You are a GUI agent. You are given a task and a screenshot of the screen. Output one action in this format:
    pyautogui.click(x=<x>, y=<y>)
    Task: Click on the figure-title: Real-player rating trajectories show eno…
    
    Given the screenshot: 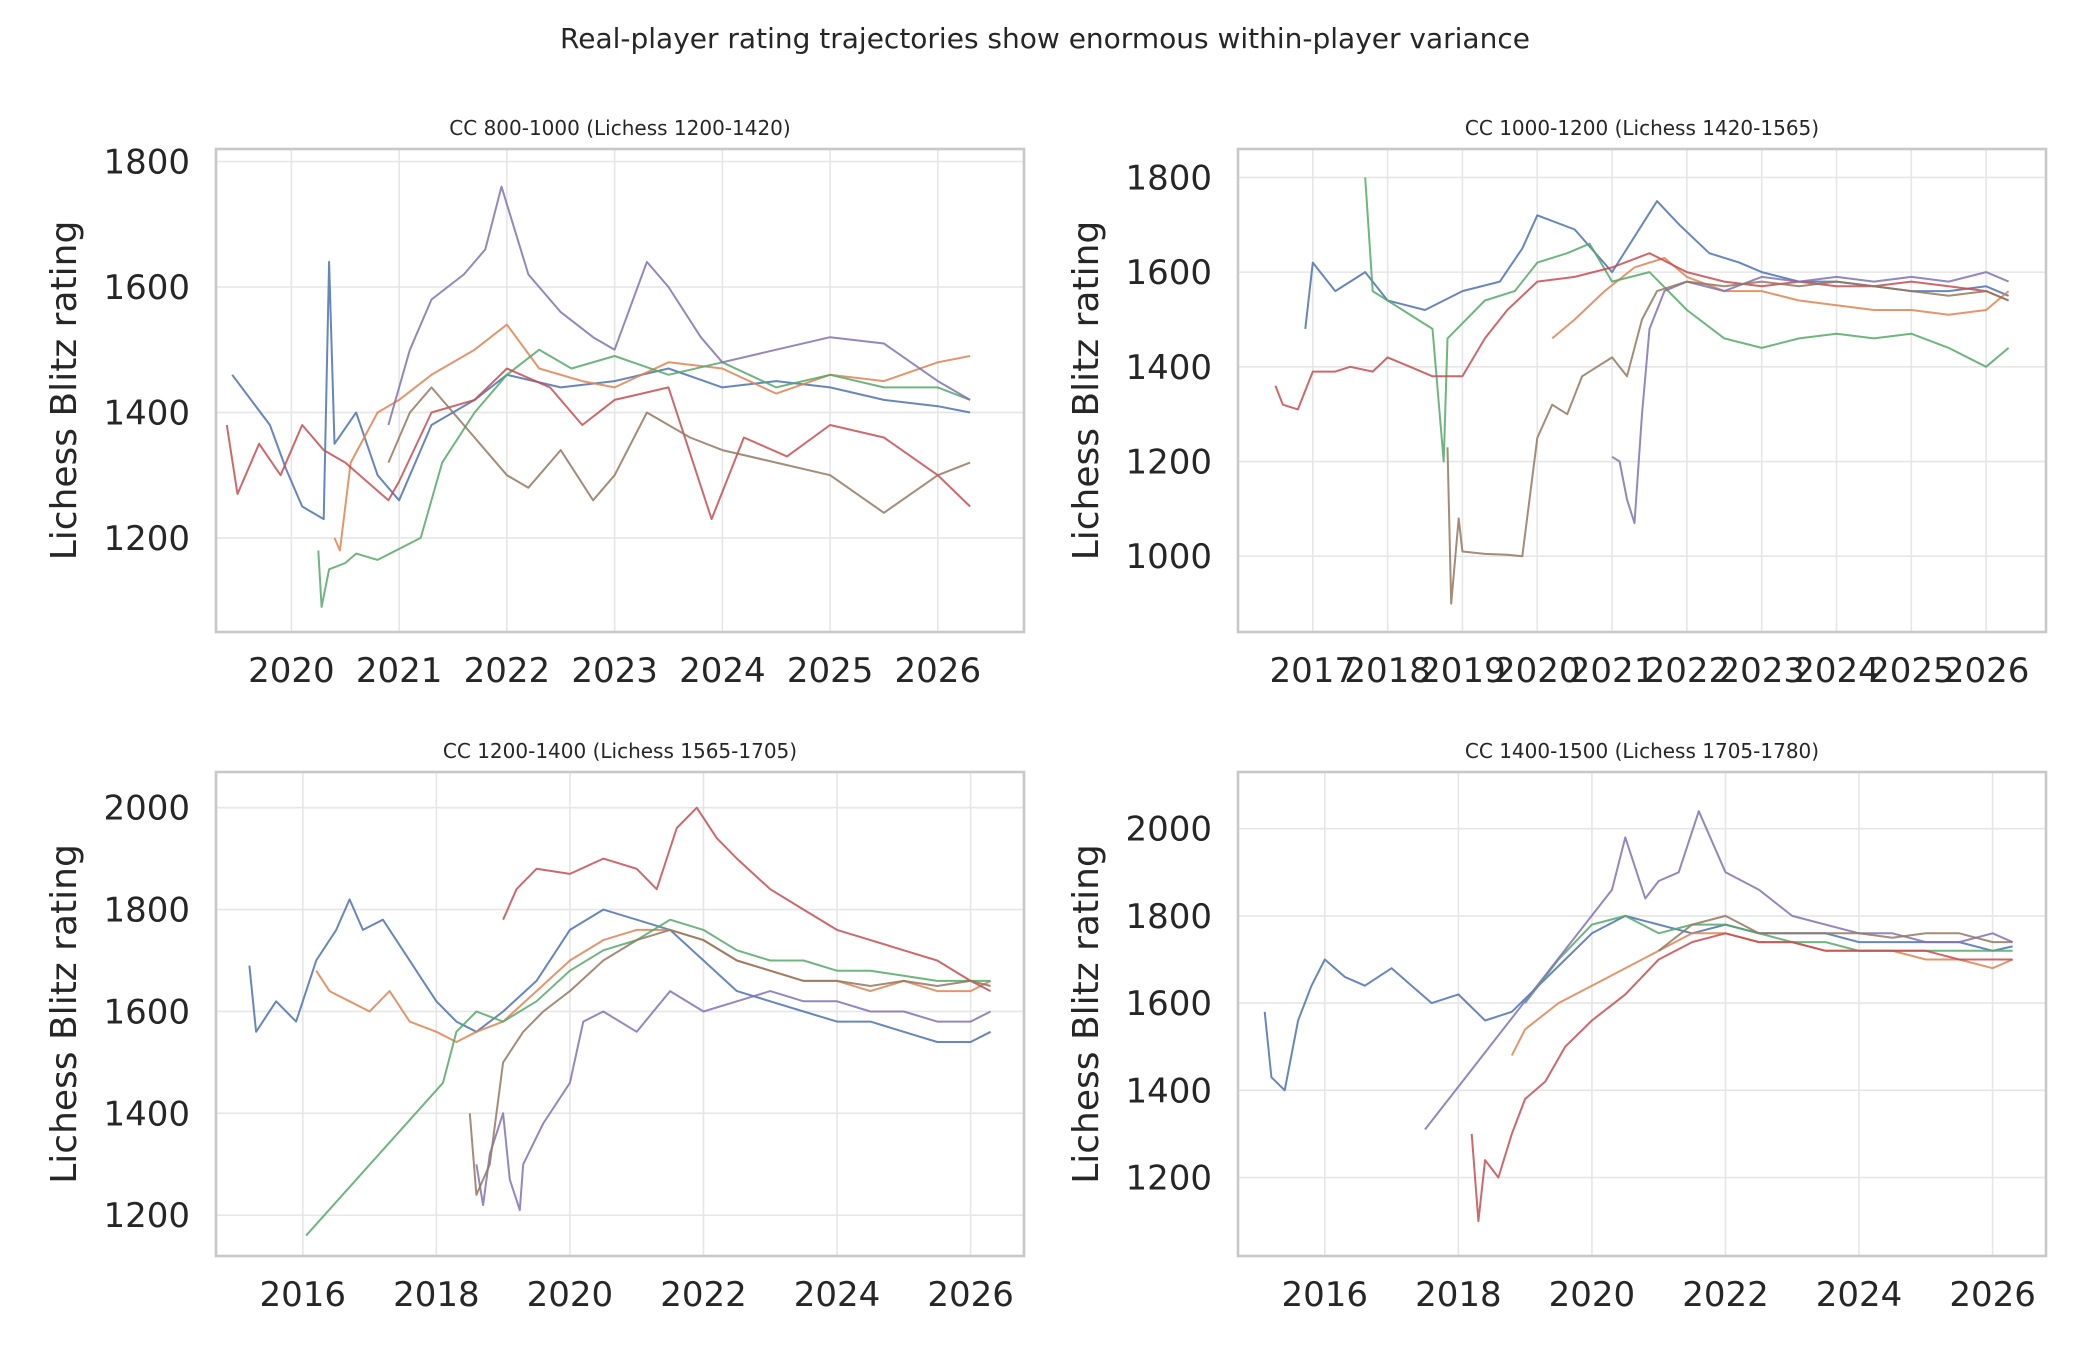 What is the action you would take?
    pyautogui.click(x=1045, y=38)
    